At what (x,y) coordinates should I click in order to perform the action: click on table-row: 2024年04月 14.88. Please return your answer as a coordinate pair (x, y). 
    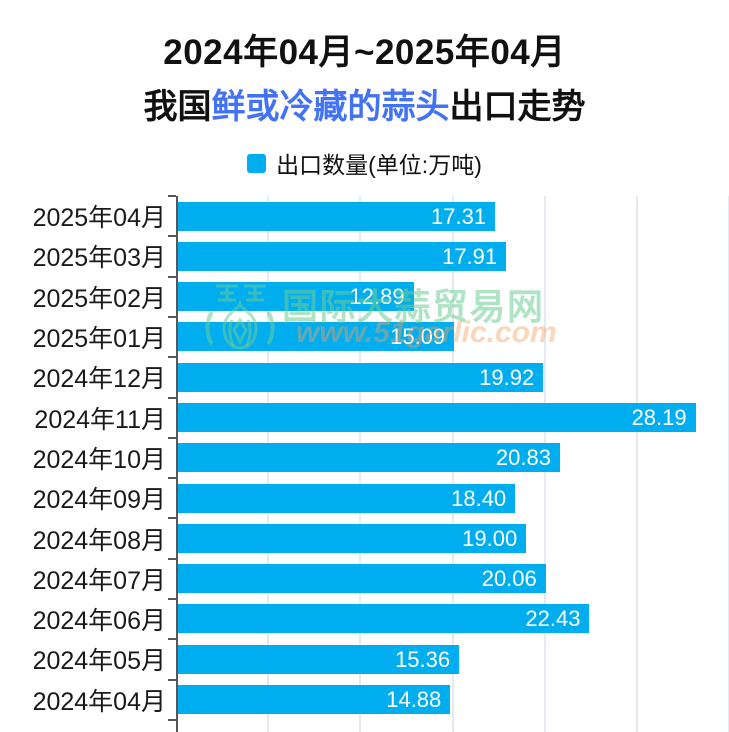
    Looking at the image, I should click on (364, 700).